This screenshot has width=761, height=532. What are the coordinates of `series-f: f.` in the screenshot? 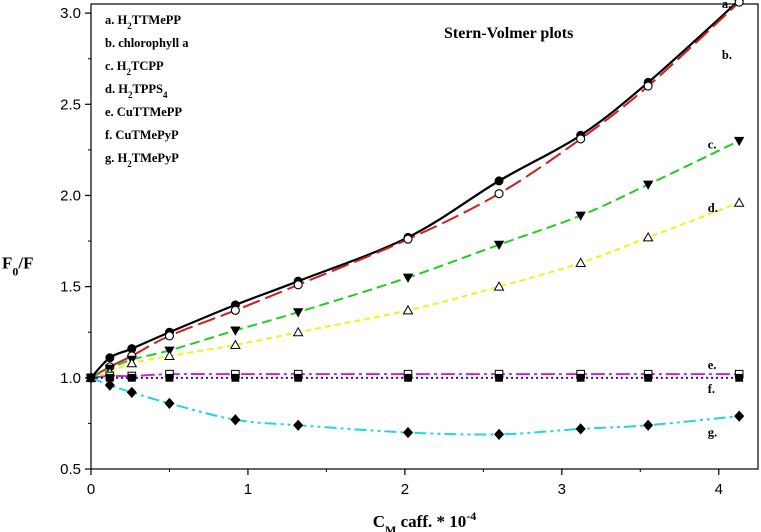 It's located at (415, 384).